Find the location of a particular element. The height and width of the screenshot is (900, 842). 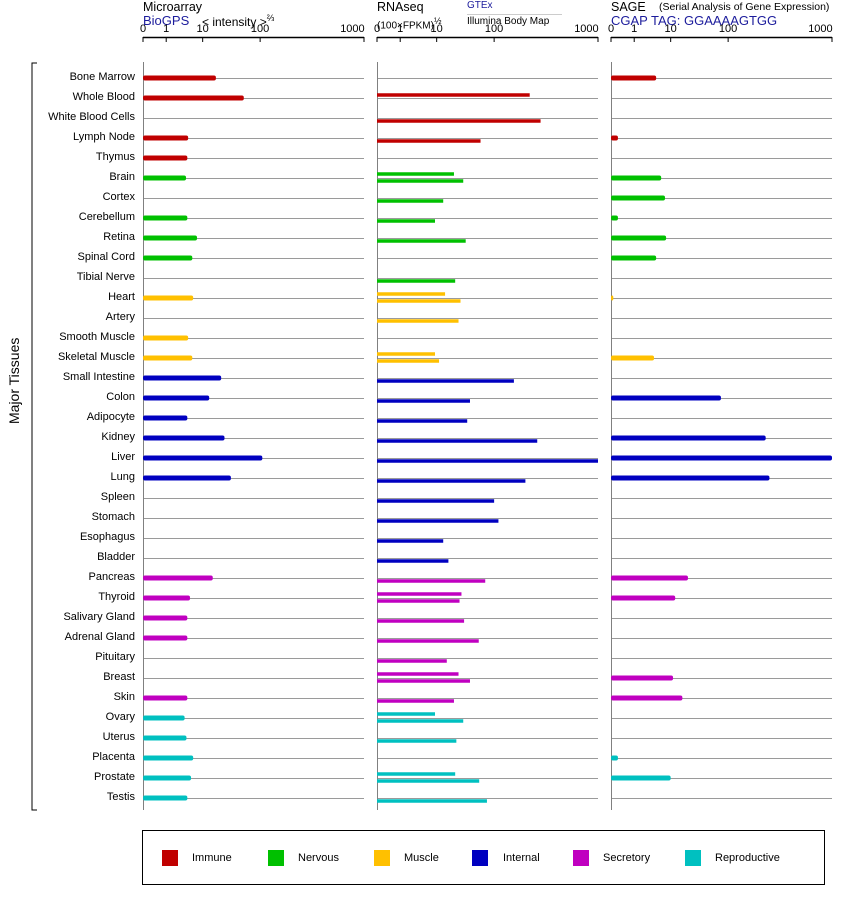

tissue-label: Liver is located at coordinates (123, 457).